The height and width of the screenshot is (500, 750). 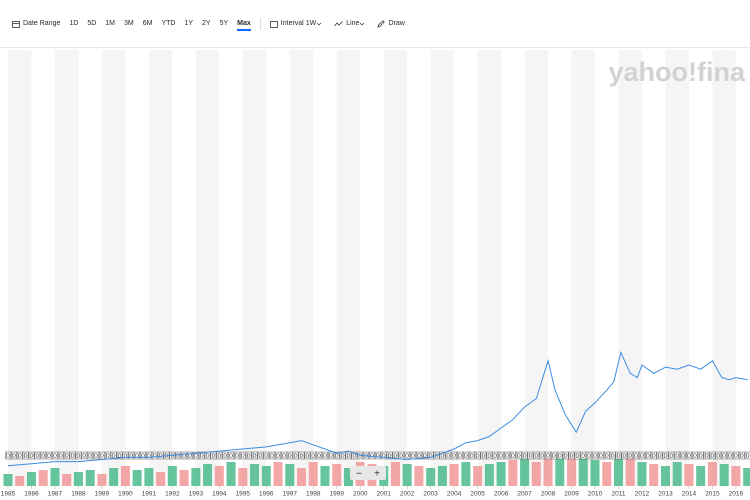 What do you see at coordinates (206, 23) in the screenshot?
I see `range-button: 2Y` at bounding box center [206, 23].